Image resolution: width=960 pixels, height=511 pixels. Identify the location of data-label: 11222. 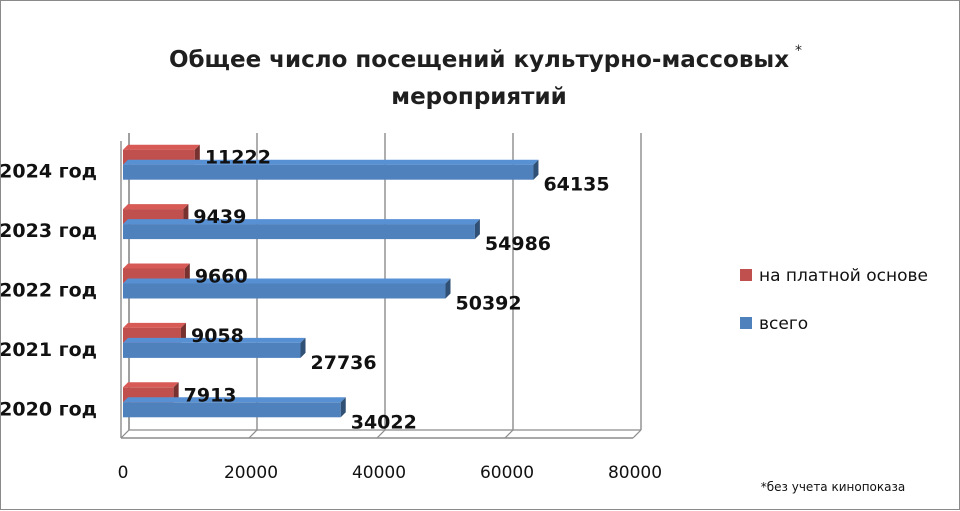
(238, 158).